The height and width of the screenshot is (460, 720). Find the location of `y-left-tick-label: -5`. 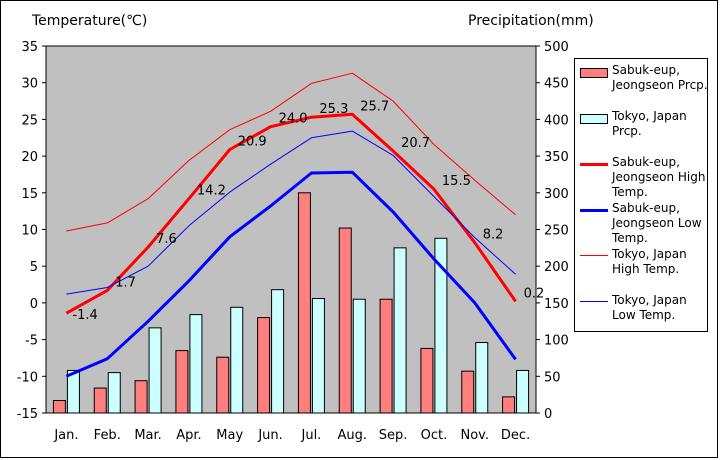

y-left-tick-label: -5 is located at coordinates (31, 341).